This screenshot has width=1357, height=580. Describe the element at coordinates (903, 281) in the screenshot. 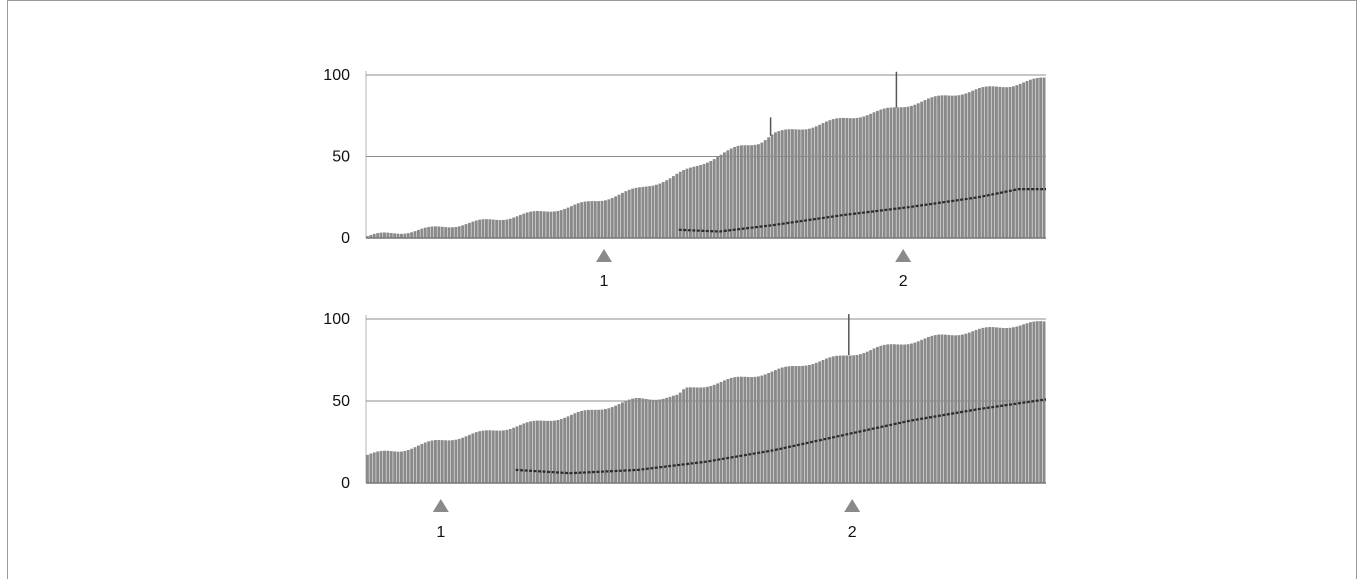

I see `marker-label-2: 2` at that location.